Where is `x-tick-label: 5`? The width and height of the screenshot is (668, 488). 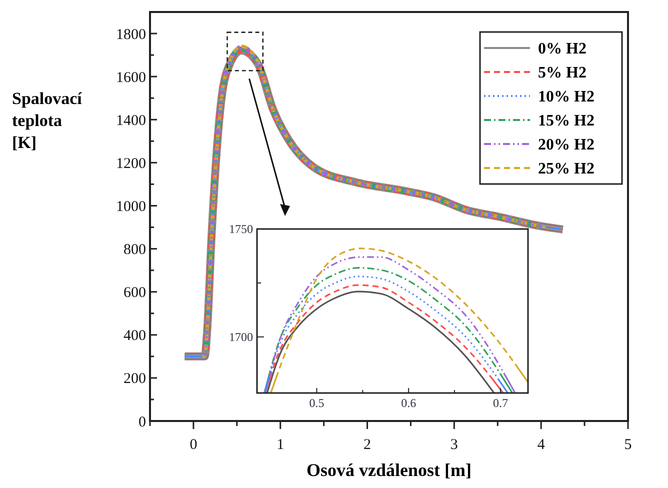 x-tick-label: 5 is located at coordinates (628, 445).